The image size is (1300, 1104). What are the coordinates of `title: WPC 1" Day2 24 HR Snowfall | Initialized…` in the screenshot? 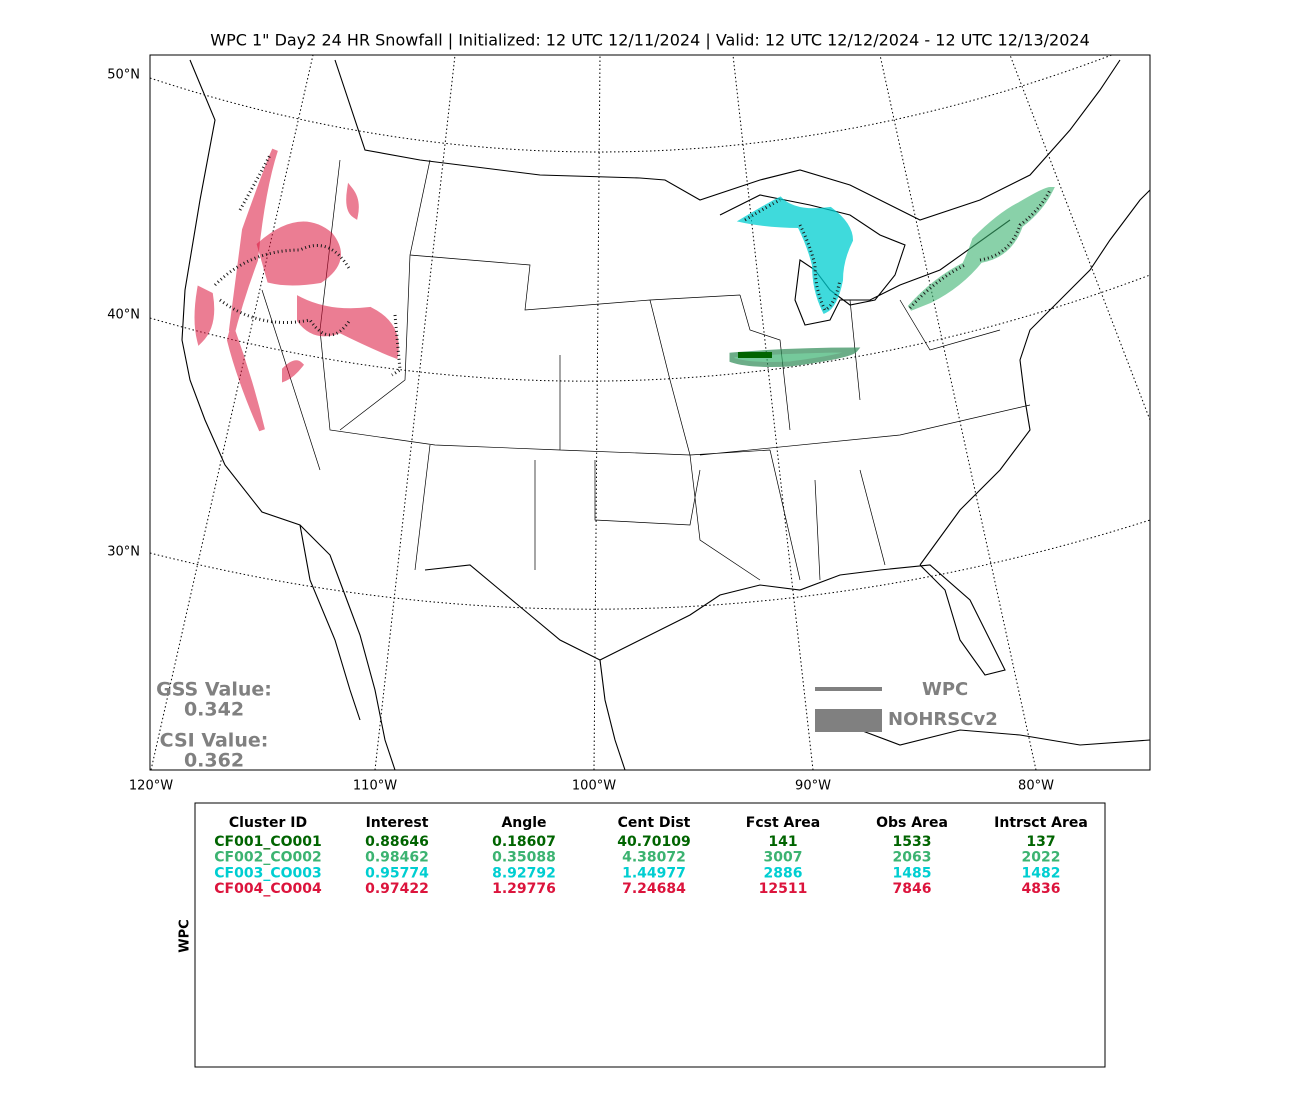 It's located at (650, 40).